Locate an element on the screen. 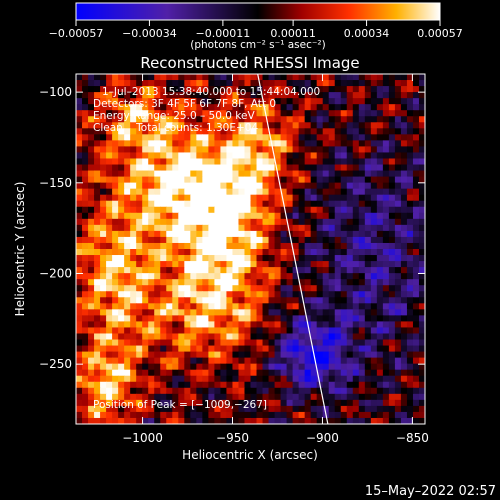  footer-timestamp: 15–May–2022 02:57 is located at coordinates (430, 491).